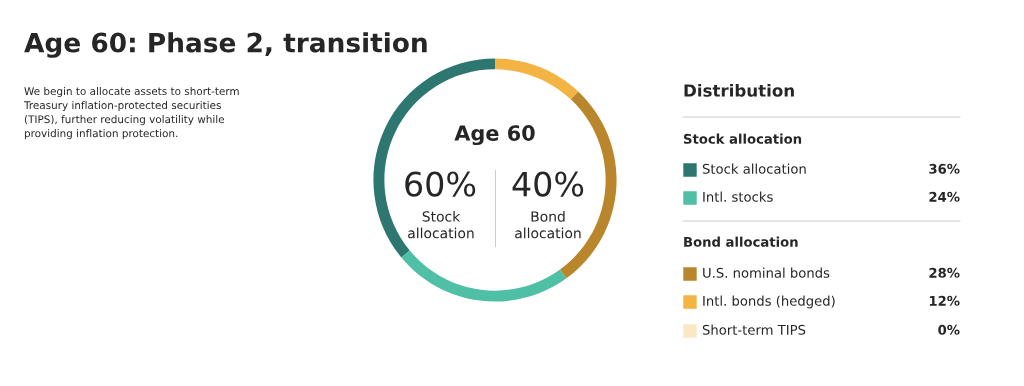 The image size is (1024, 386). I want to click on legend-label: U.S. nominal bonds, so click(766, 272).